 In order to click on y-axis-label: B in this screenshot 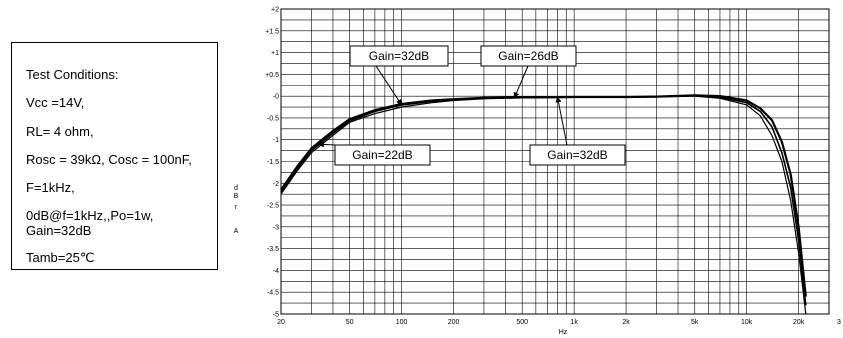, I will do `click(236, 196)`.